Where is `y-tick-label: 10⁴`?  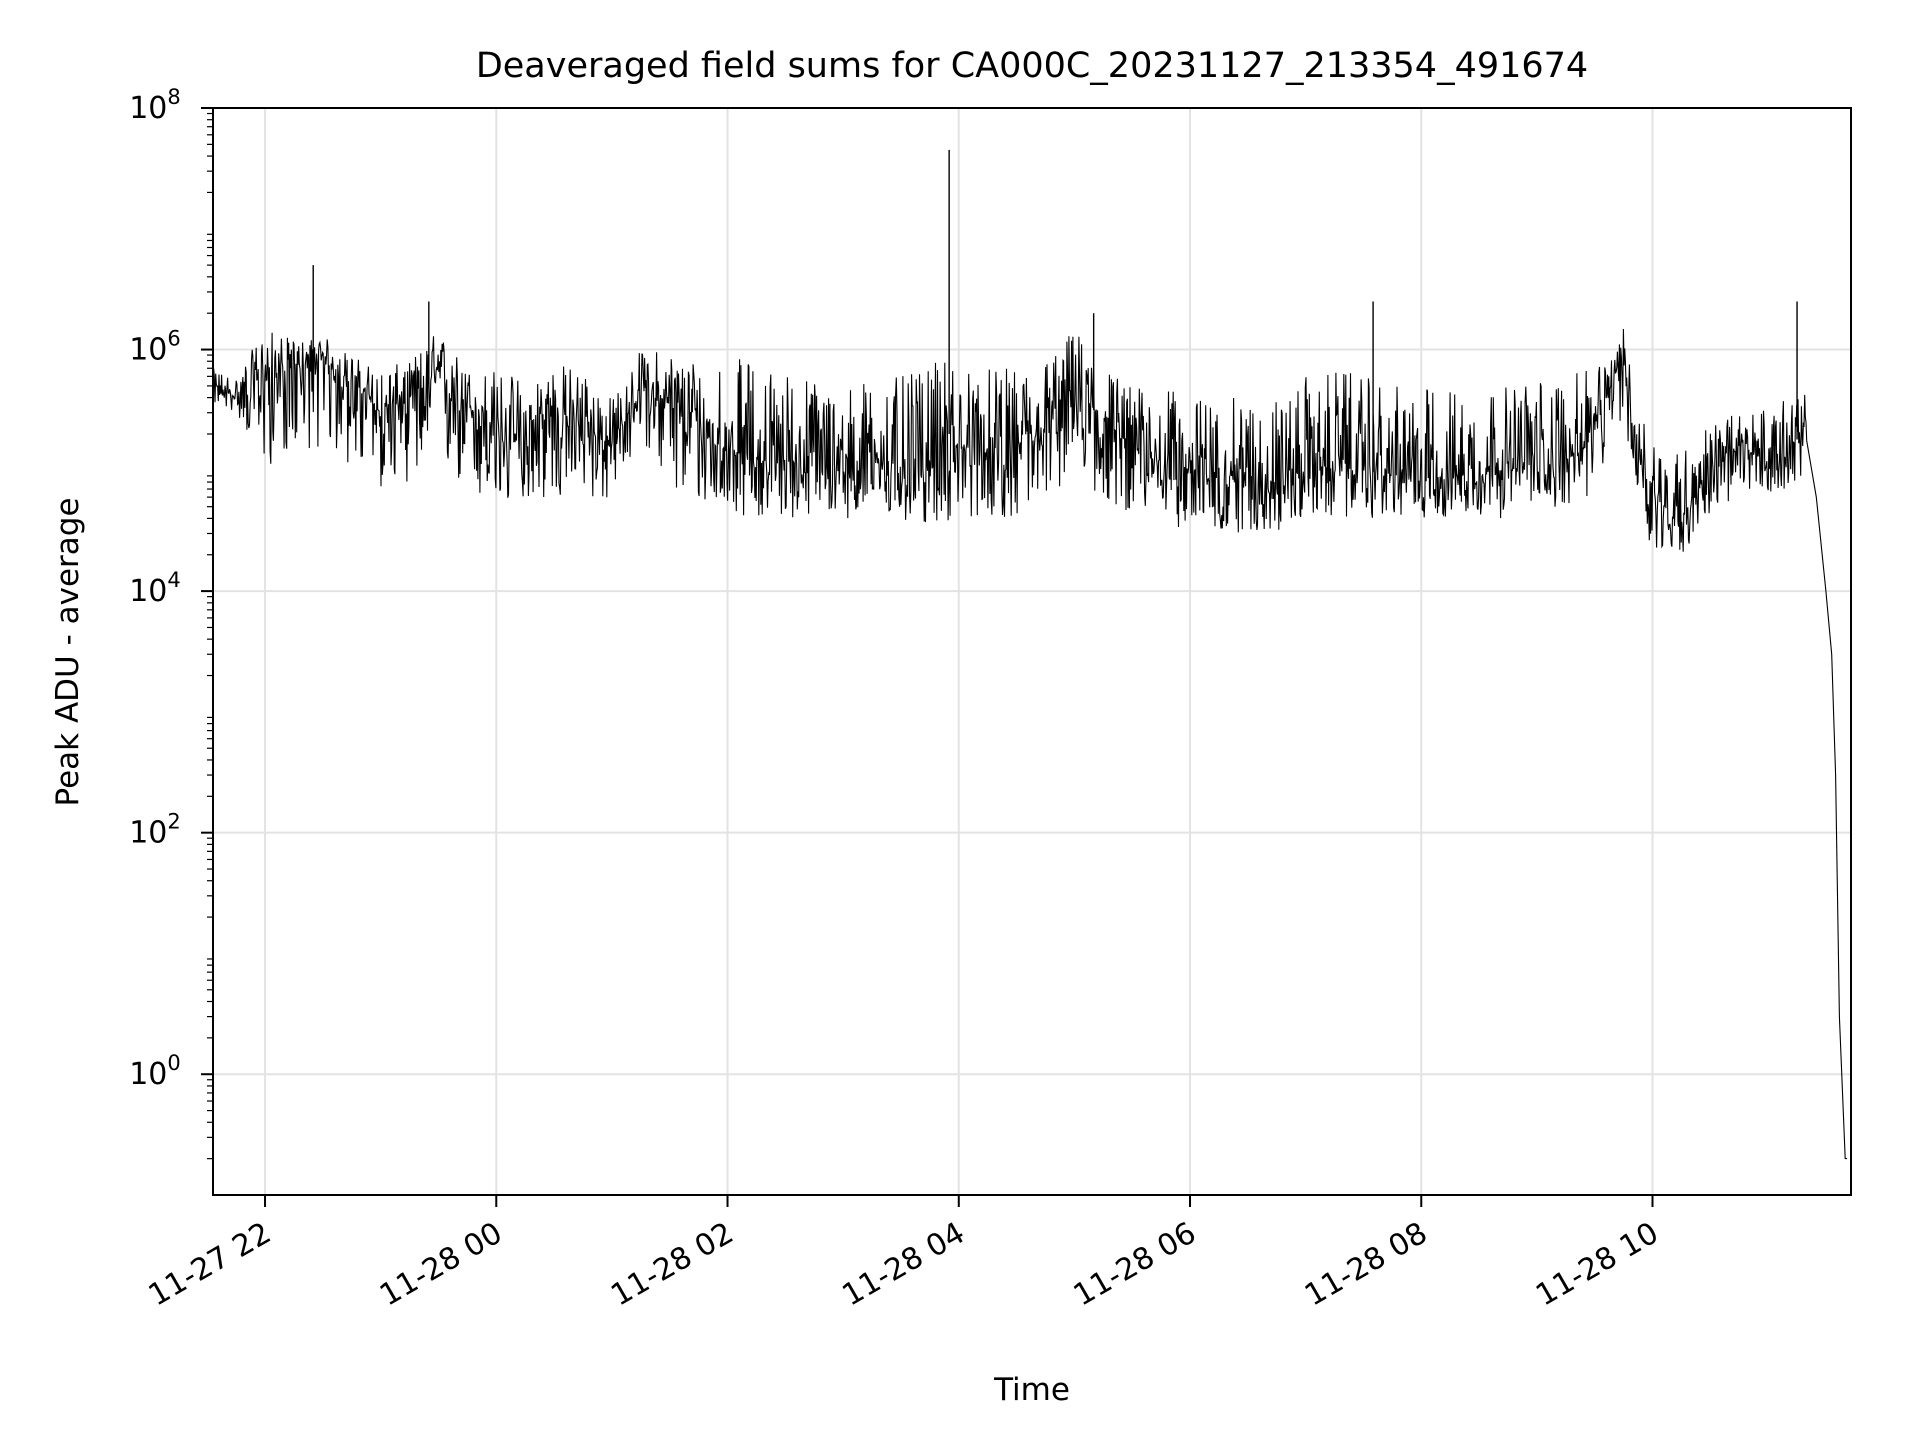
y-tick-label: 10⁴ is located at coordinates (155, 588).